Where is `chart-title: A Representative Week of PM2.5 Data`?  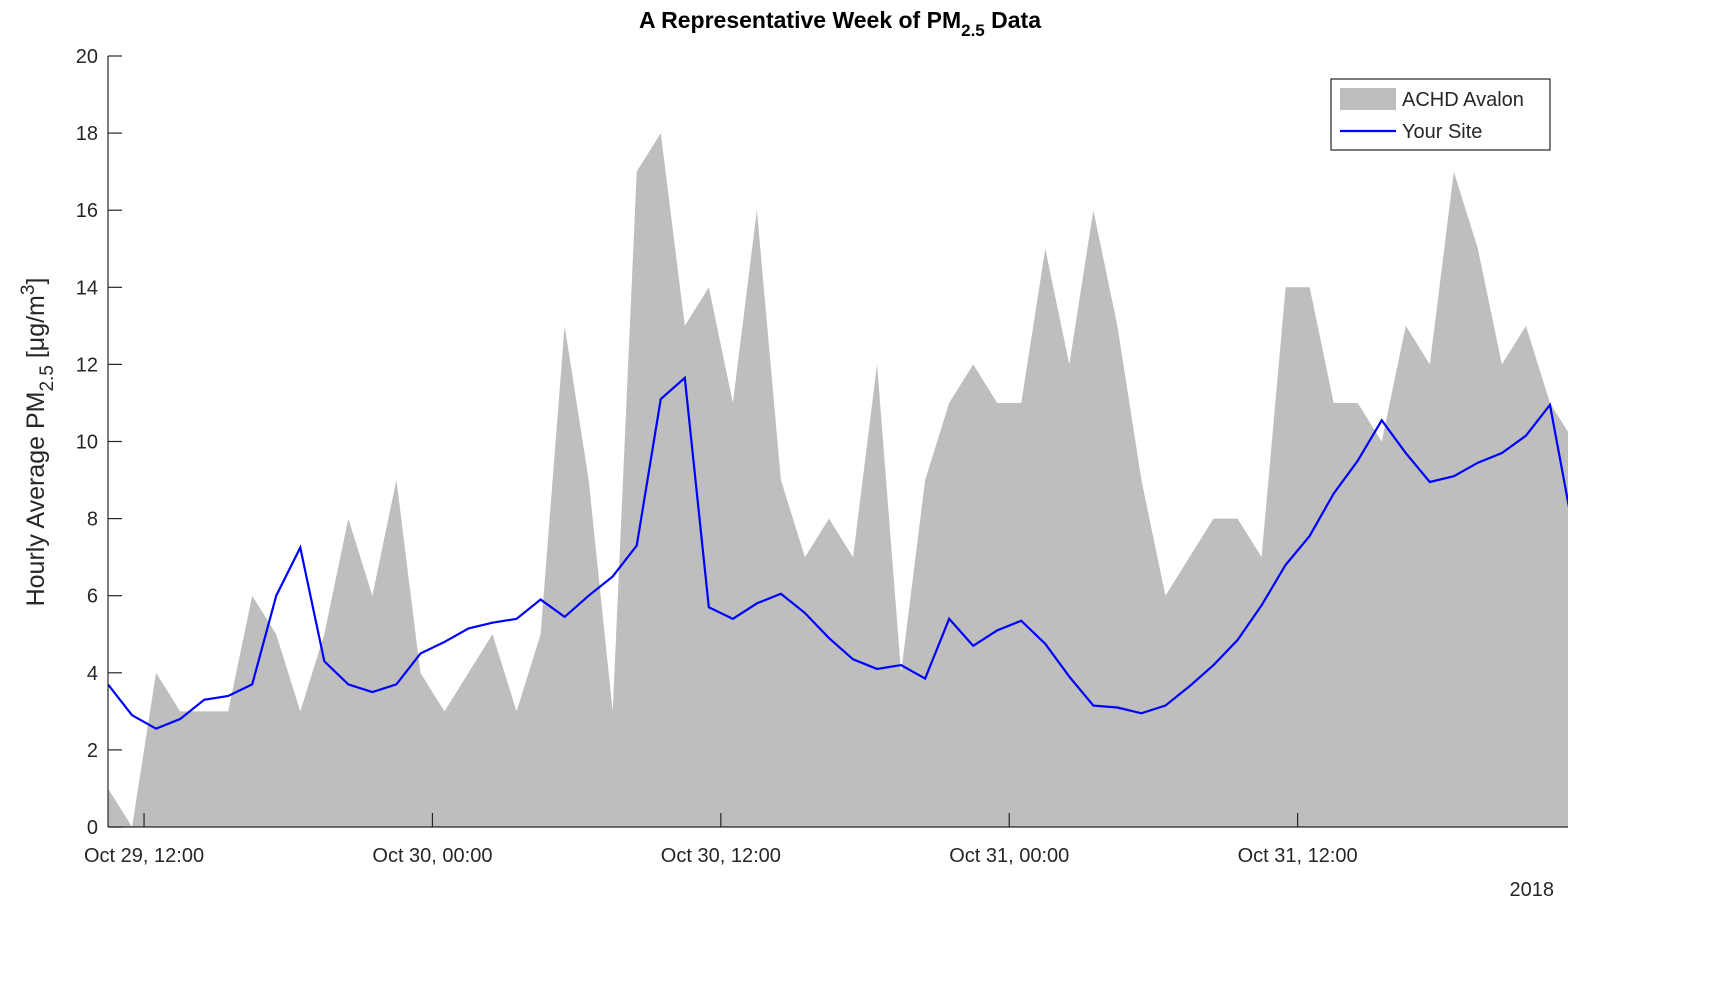
chart-title: A Representative Week of PM2.5 Data is located at coordinates (840, 23).